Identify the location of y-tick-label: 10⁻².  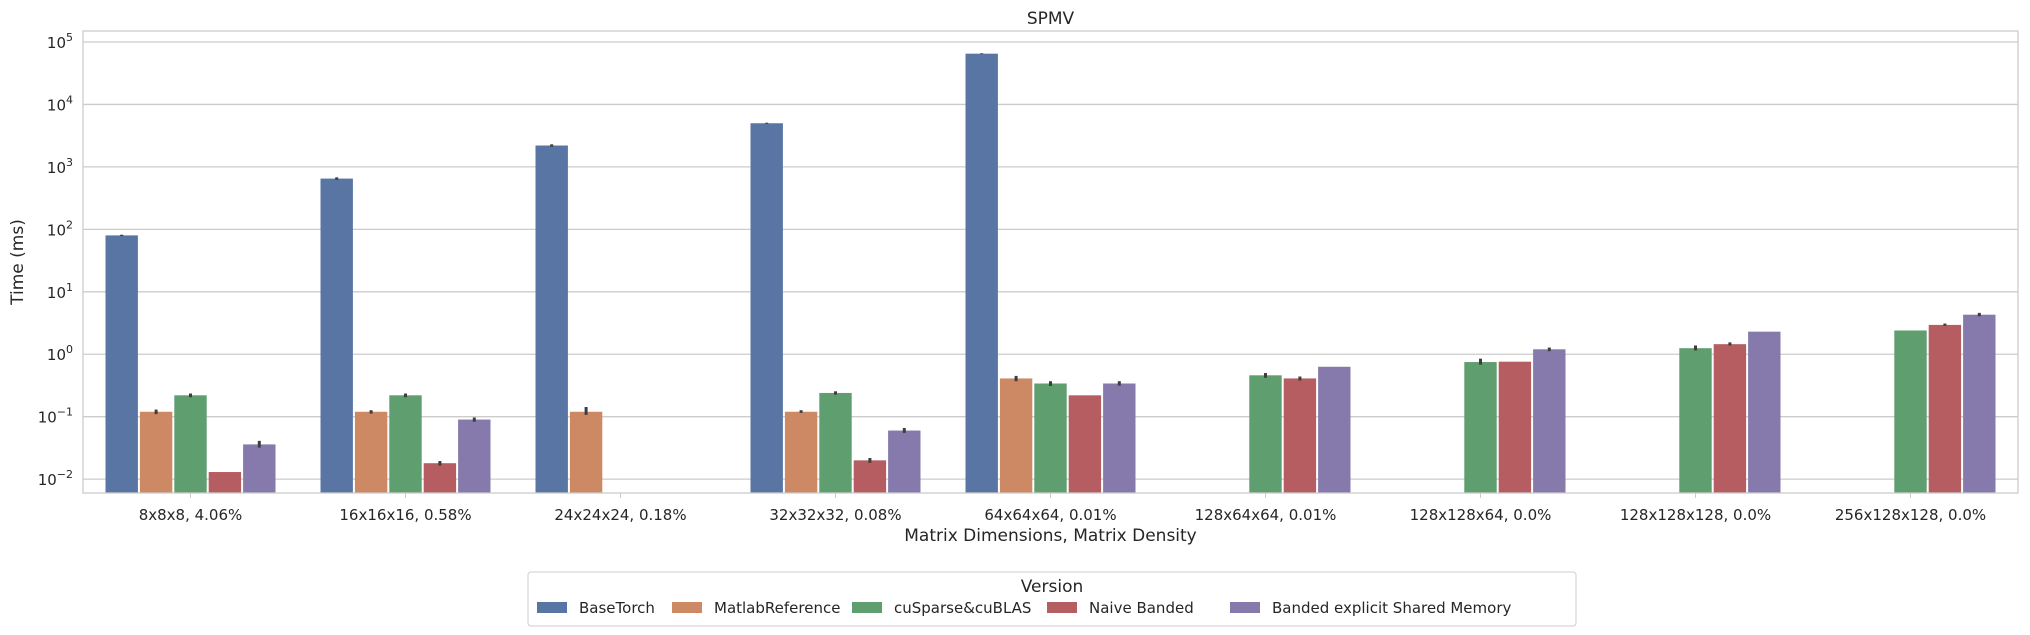
(55, 478).